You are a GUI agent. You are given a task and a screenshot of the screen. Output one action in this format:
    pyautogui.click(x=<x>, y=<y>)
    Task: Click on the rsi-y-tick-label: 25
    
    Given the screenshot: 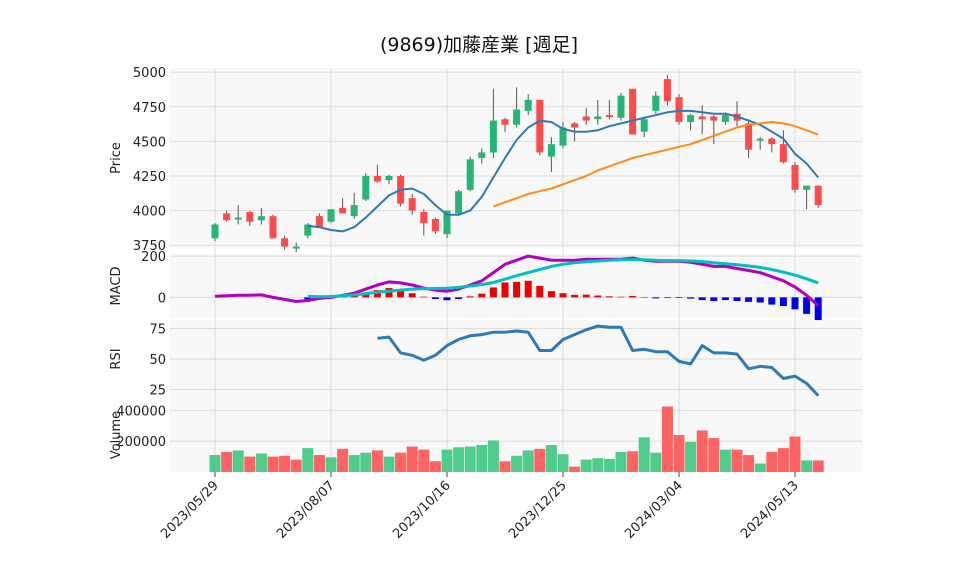 What is the action you would take?
    pyautogui.click(x=157, y=390)
    